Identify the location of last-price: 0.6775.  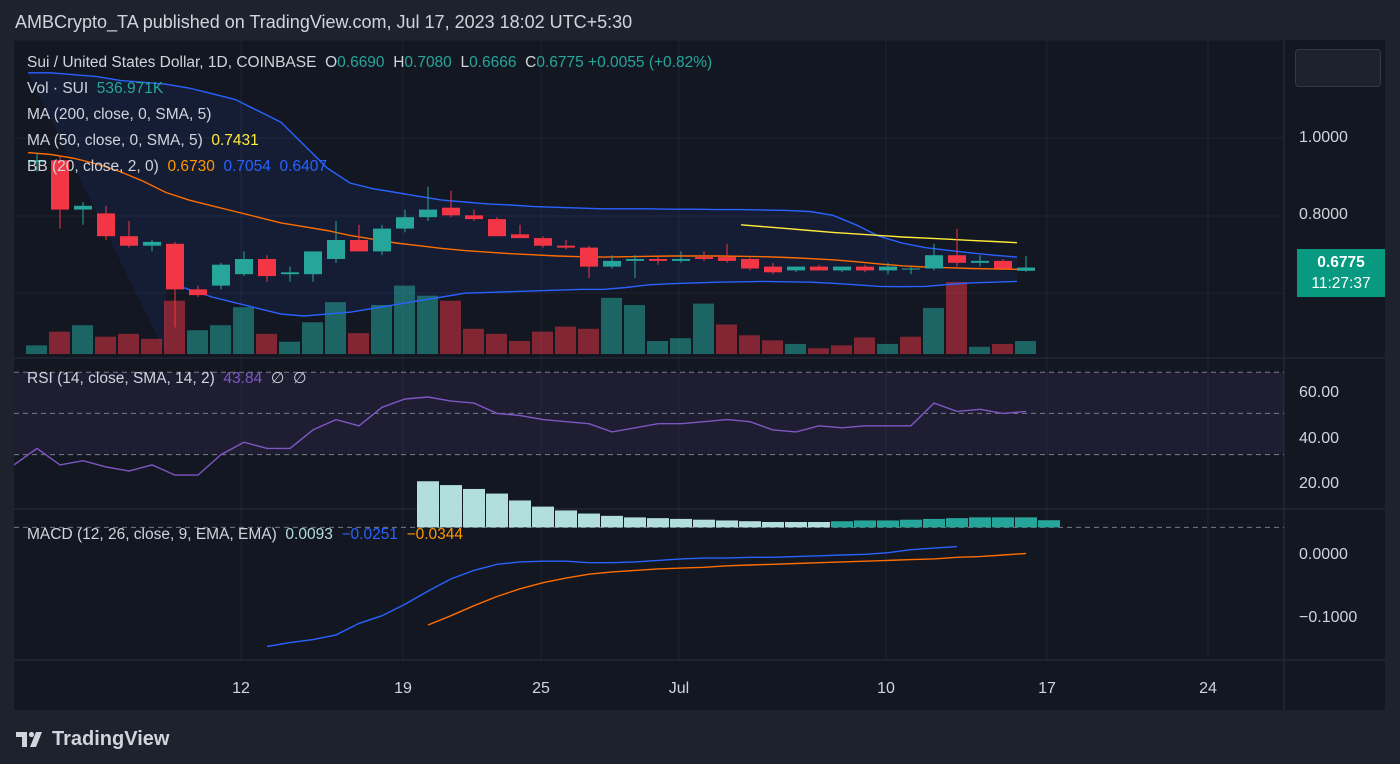
(1341, 262).